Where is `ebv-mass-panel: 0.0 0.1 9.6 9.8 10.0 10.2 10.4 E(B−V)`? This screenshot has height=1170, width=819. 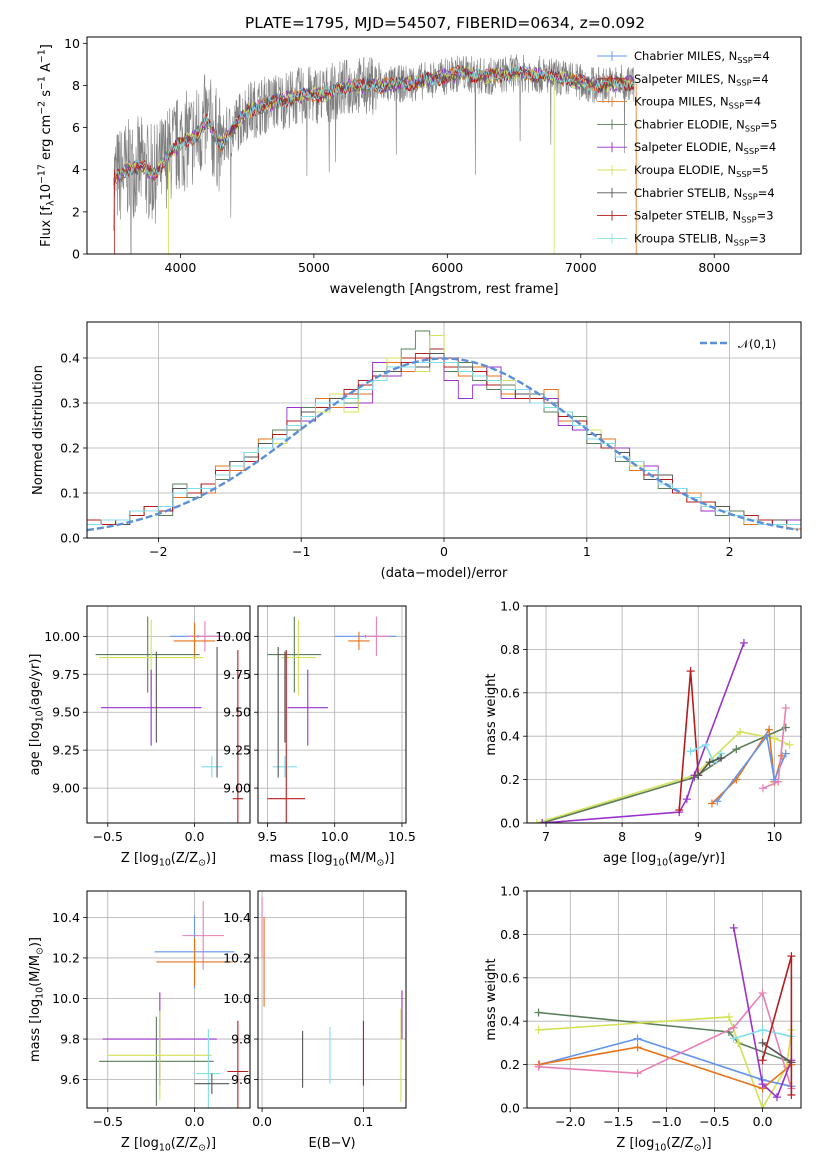
ebv-mass-panel: 0.0 0.1 9.6 9.8 10.0 10.2 10.4 E(B−V) is located at coordinates (315, 1020).